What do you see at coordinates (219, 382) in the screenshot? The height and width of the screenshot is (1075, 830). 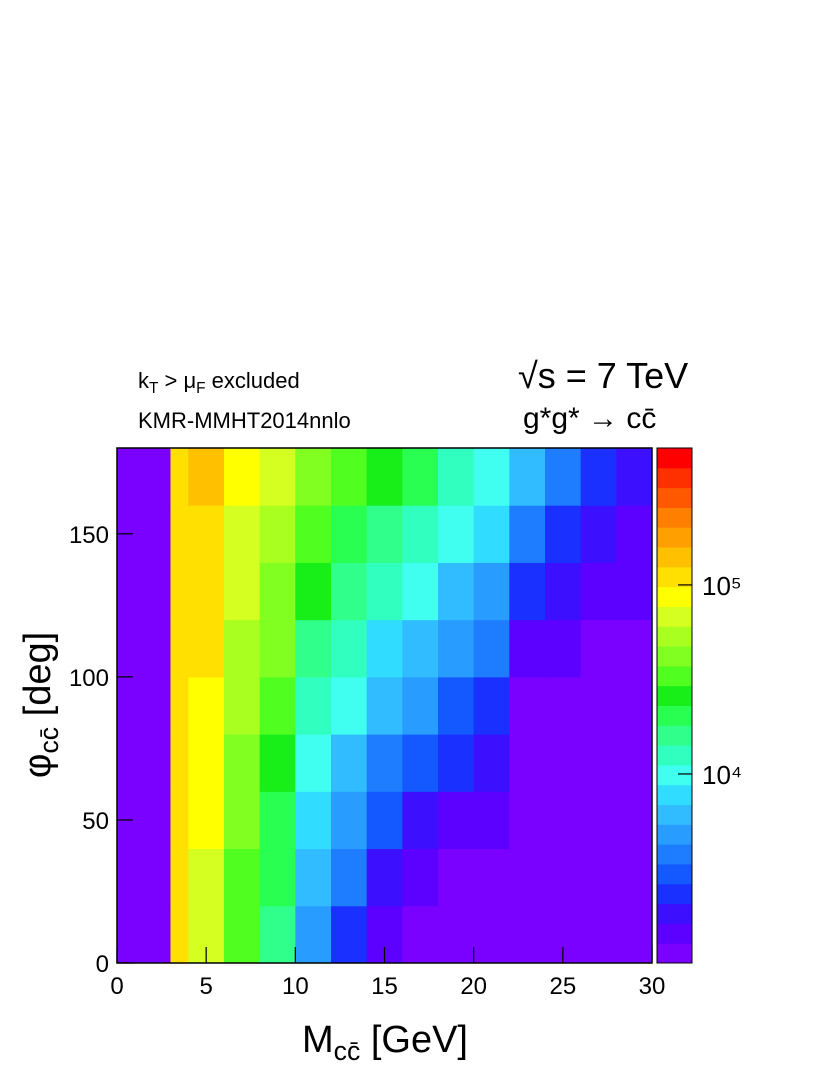 I see `annotation: kT > μF excluded` at bounding box center [219, 382].